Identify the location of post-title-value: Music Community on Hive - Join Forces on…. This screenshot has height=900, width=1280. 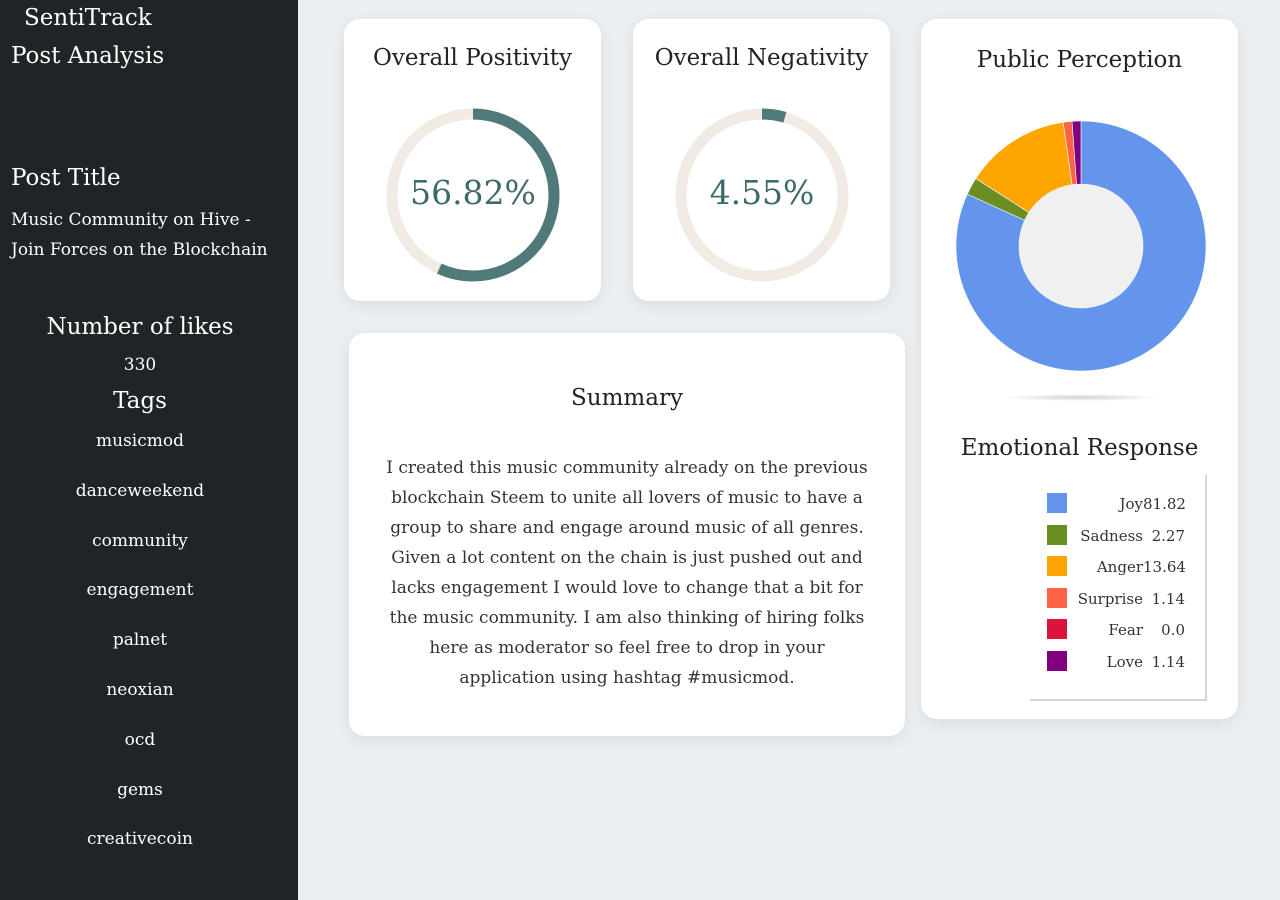
(139, 235).